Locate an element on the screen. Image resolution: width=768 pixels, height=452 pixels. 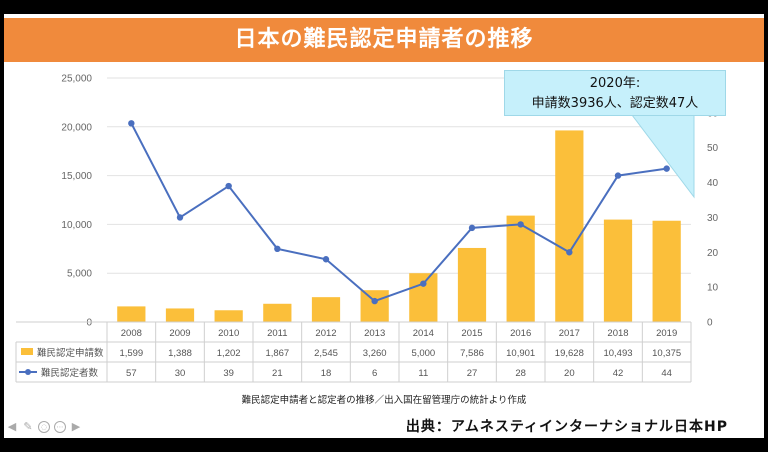
more-icon: ⋯ is located at coordinates (60, 427).